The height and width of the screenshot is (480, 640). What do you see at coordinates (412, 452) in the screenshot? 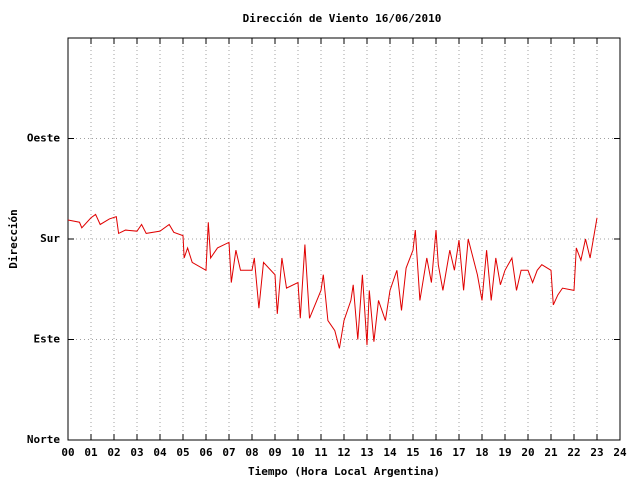
I see `x-tick-label: 15` at bounding box center [412, 452].